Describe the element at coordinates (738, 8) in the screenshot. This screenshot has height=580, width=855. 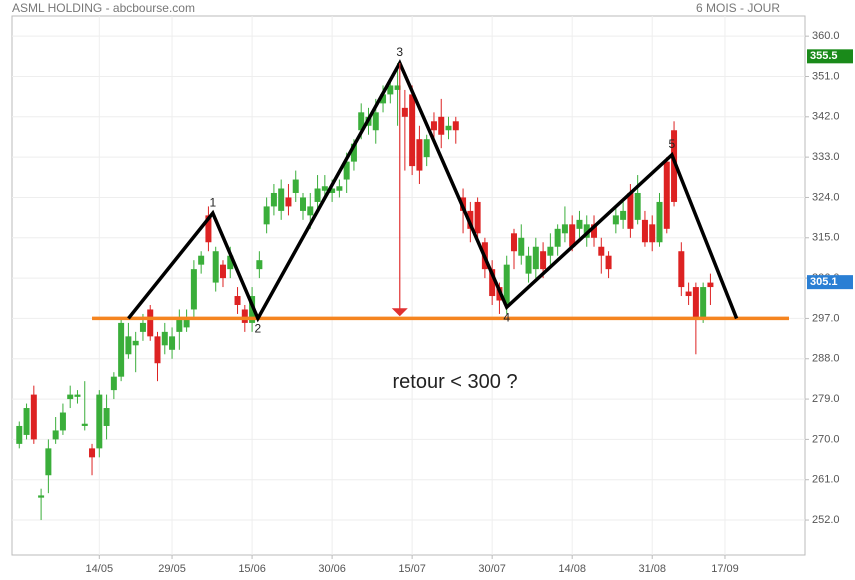
I see `chart-subtitle: 6 MOIS - JOUR` at that location.